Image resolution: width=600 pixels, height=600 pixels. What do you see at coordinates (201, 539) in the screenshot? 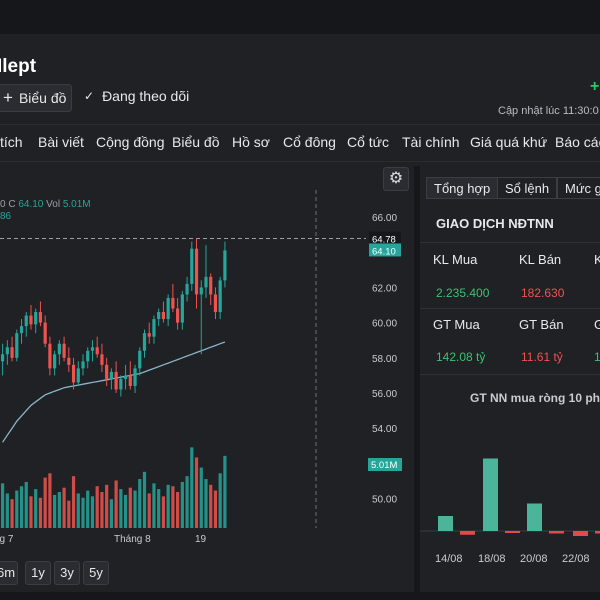
I see `x-axis-label: 19` at bounding box center [201, 539].